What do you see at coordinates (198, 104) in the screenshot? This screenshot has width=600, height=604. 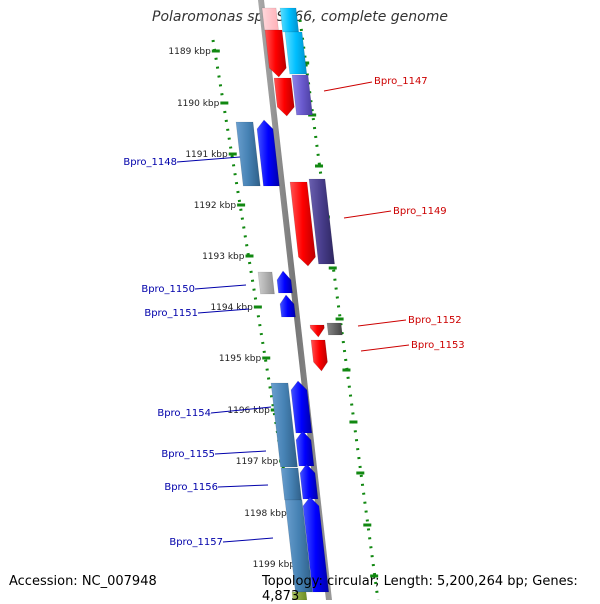 I see `scale-label: 1190 kbp` at bounding box center [198, 104].